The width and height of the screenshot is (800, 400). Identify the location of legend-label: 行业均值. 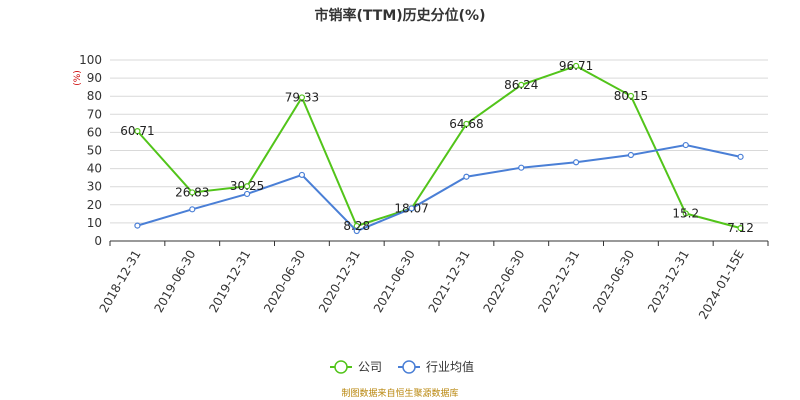
(450, 366).